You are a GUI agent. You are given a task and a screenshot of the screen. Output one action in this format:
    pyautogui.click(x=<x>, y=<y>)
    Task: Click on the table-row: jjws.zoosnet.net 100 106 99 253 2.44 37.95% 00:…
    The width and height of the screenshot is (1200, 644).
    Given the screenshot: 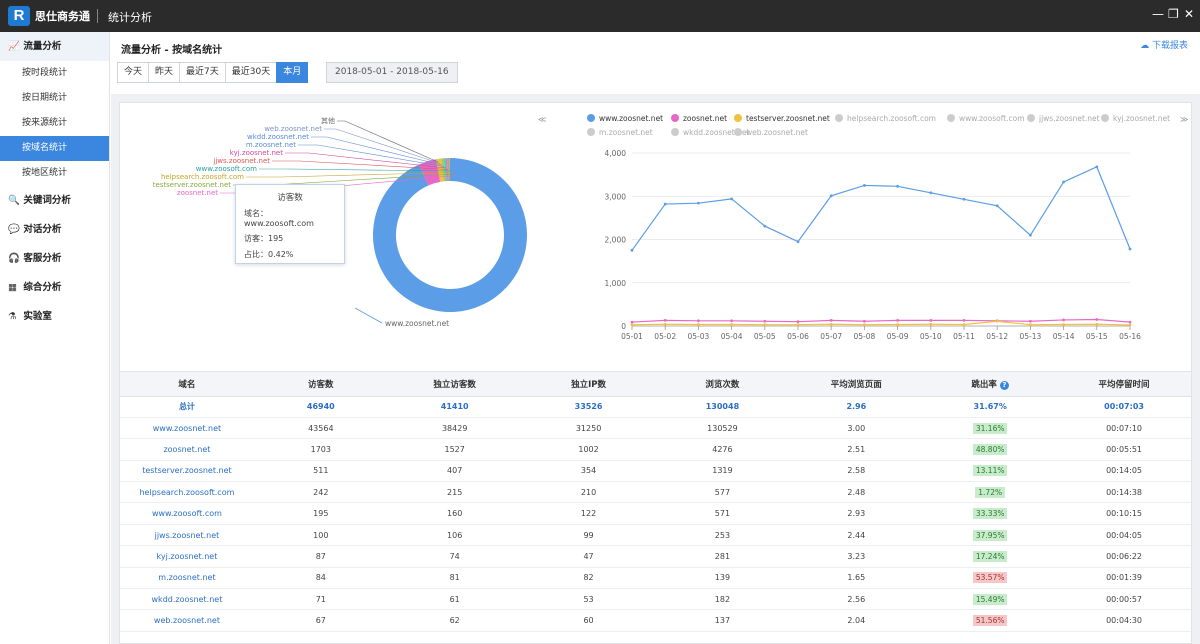 What is the action you would take?
    pyautogui.click(x=655, y=535)
    